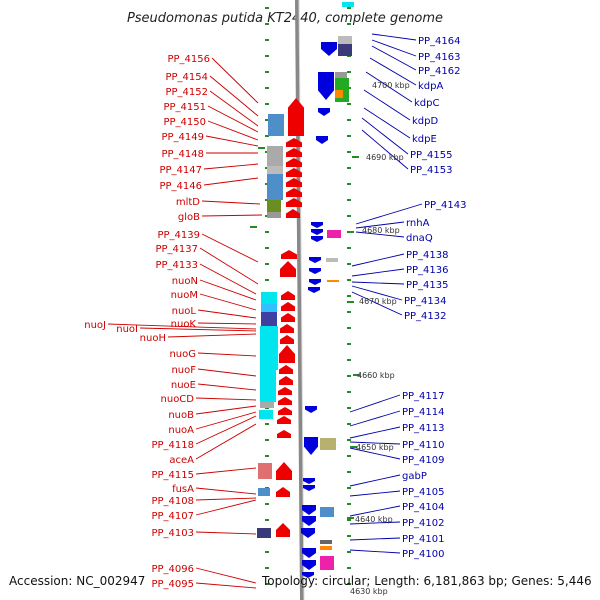  Describe the element at coordinates (414, 476) in the screenshot. I see `right-gene-label: gabP` at that location.